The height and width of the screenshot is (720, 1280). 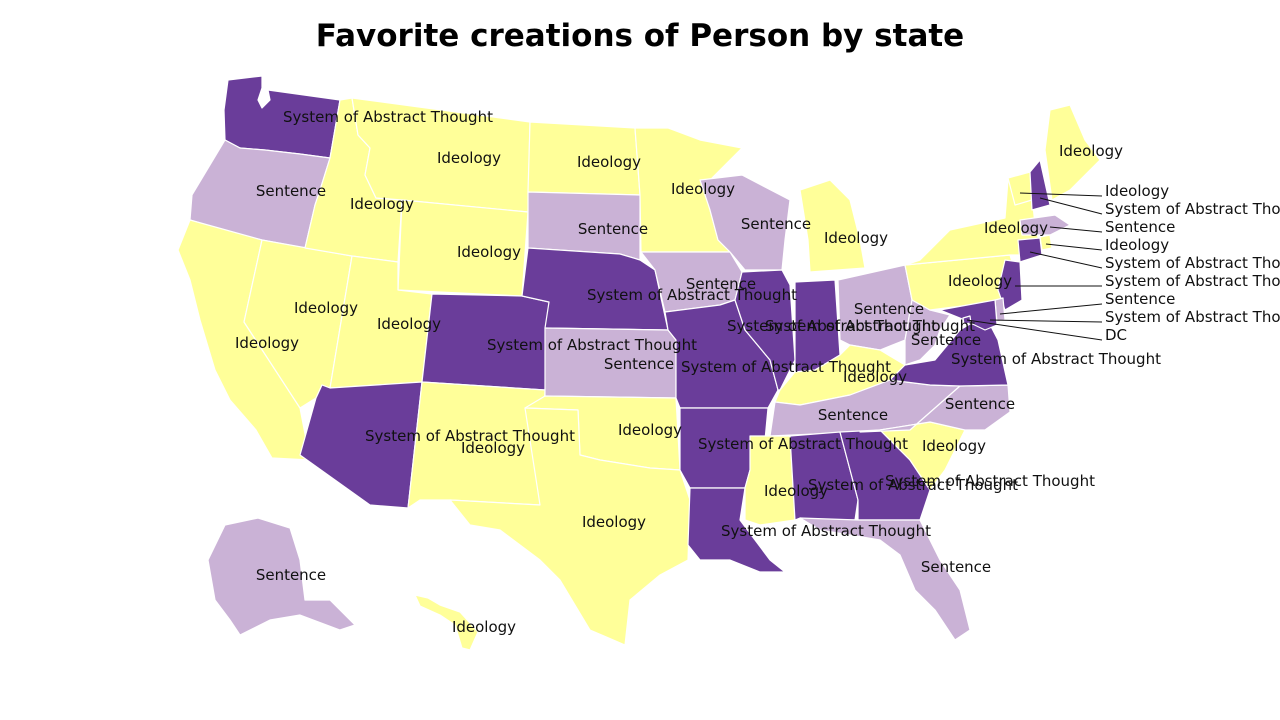 What do you see at coordinates (870, 326) in the screenshot?
I see `state-label-in: System of Abstract Thought` at bounding box center [870, 326].